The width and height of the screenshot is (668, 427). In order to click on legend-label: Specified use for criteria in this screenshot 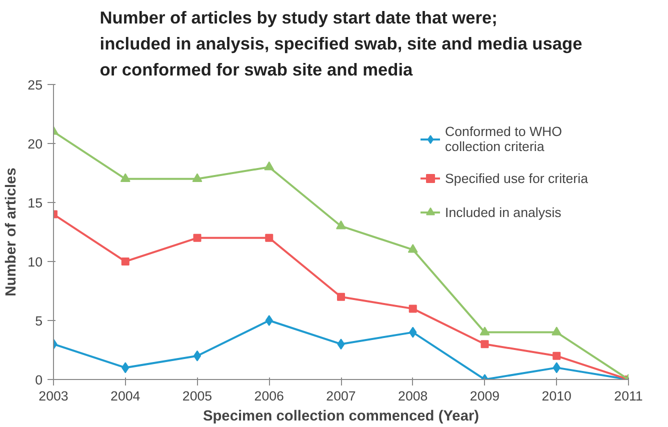, I will do `click(516, 178)`.